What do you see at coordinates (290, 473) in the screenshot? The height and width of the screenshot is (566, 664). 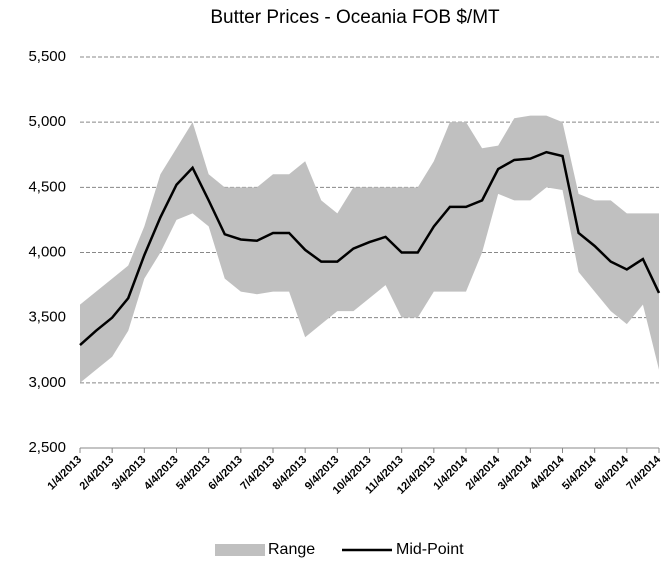 I see `x-tick-label: 8/4/2013` at bounding box center [290, 473].